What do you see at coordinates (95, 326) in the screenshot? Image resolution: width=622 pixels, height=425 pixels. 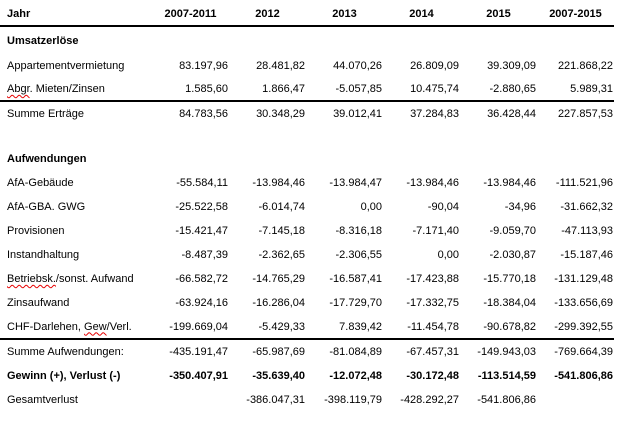 I see `misspelled-word: Gew` at bounding box center [95, 326].